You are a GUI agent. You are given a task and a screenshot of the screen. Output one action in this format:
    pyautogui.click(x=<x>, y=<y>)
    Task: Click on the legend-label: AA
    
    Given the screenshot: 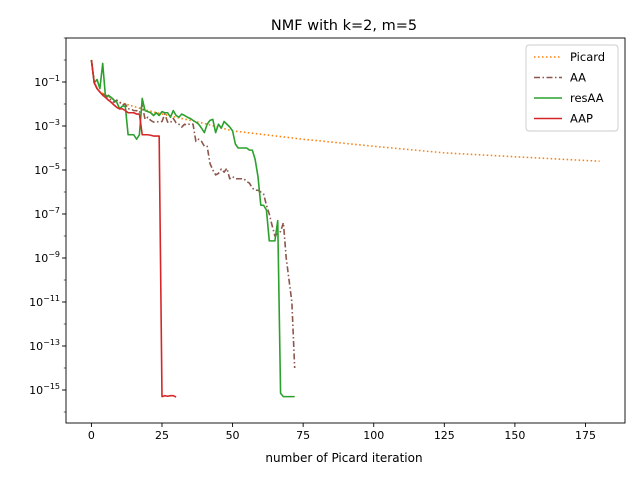 What is the action you would take?
    pyautogui.click(x=578, y=78)
    